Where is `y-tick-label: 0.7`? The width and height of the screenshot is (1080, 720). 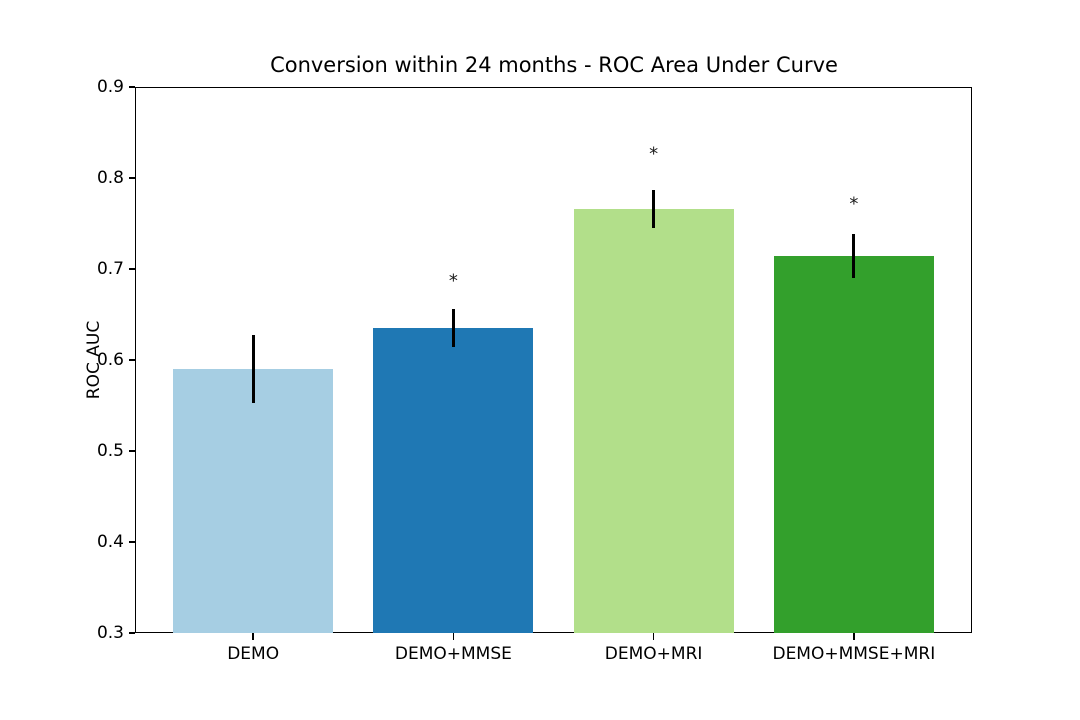 y-tick-label: 0.7 is located at coordinates (110, 269).